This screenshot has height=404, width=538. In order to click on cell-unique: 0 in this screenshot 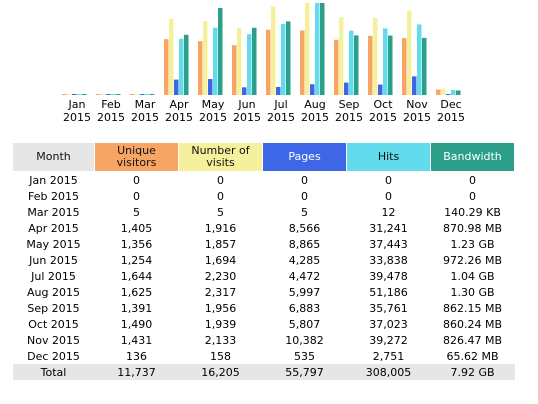, I will do `click(136, 196)`.